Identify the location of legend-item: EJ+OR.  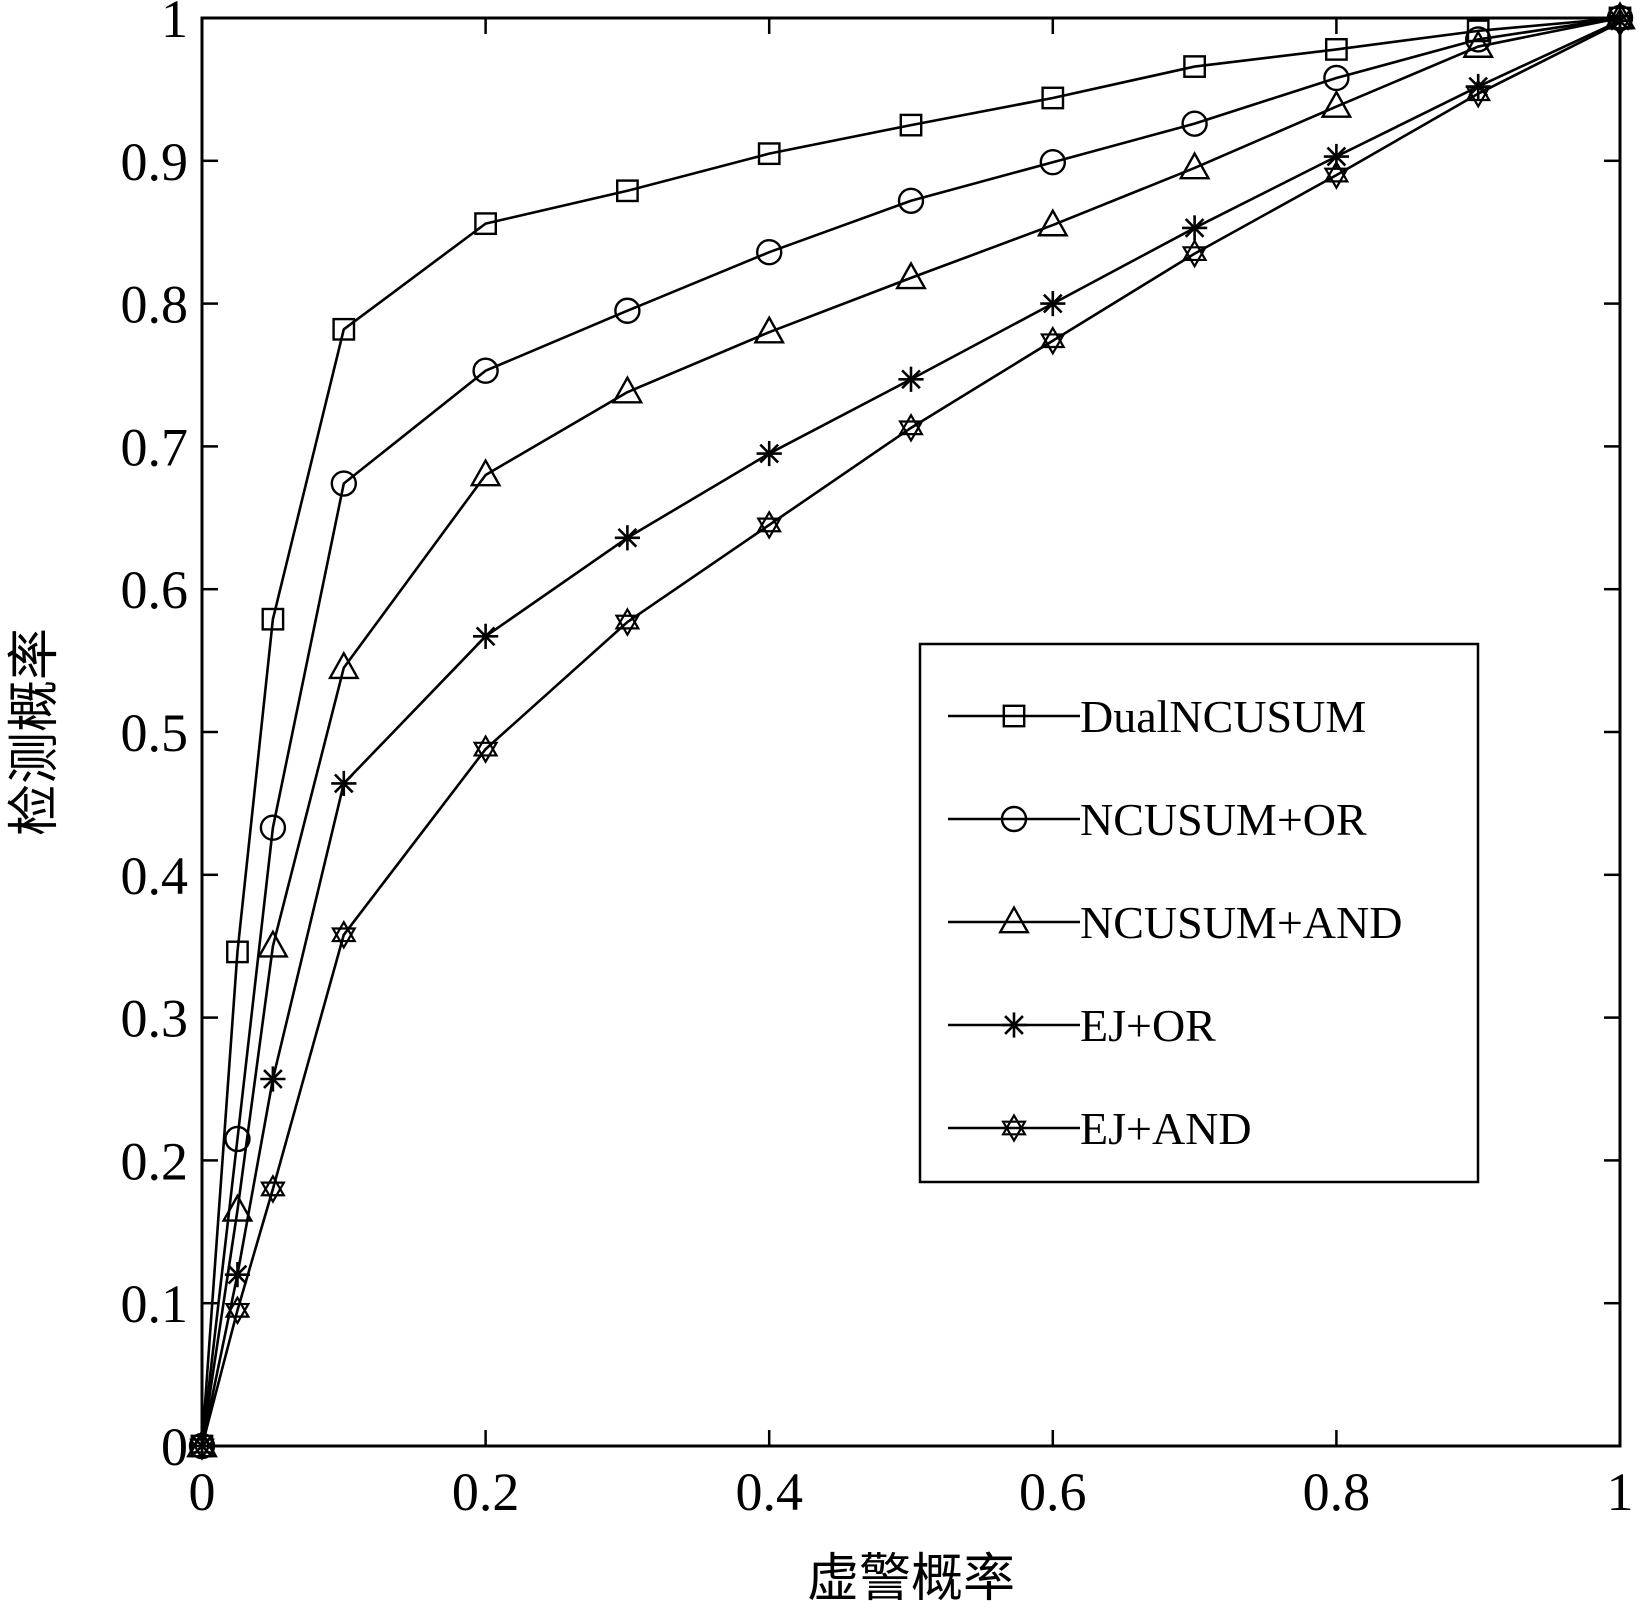
(1082, 1025).